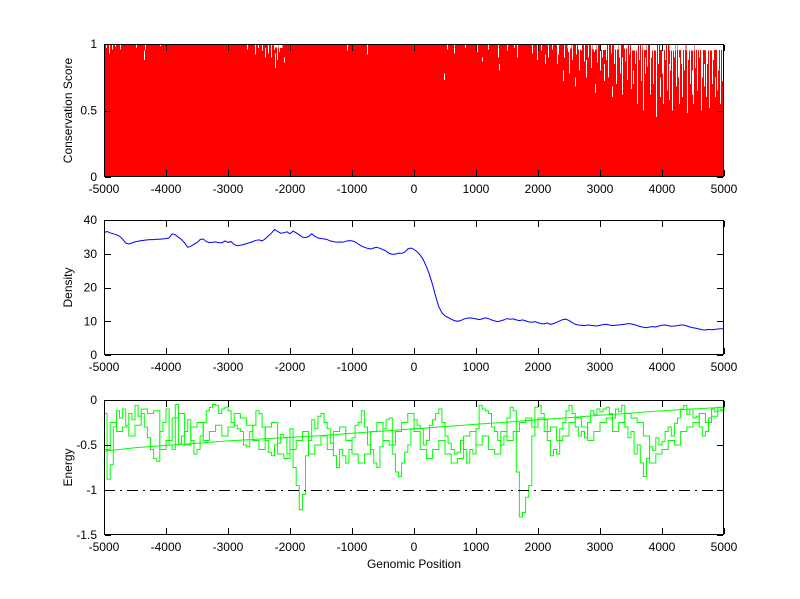 The image size is (800, 599). Describe the element at coordinates (86, 535) in the screenshot. I see `y-tick-label: -1.5` at that location.